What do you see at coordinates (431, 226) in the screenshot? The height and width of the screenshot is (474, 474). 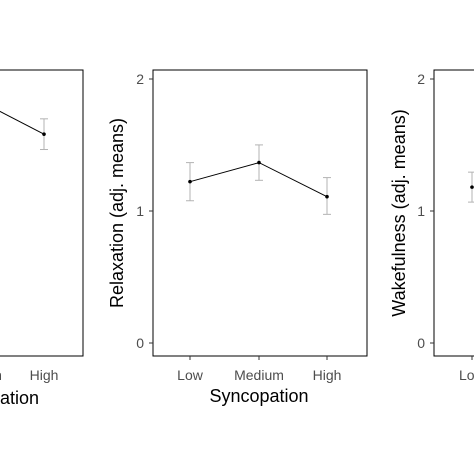 I see `right-panel: 2 1 0 Lo Wakefulness (adj. means)` at bounding box center [431, 226].